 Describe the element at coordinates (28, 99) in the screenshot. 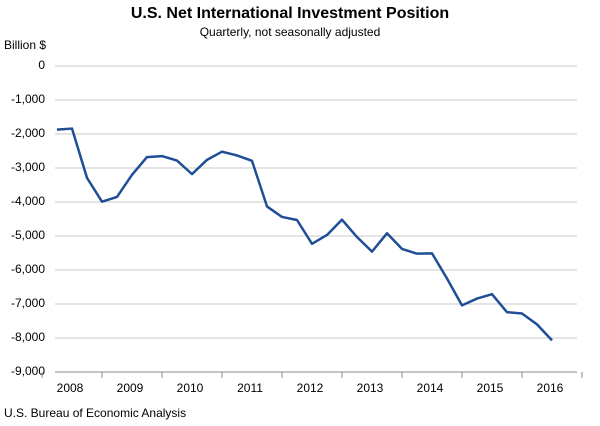

I see `y-tick-label: -1,000` at that location.